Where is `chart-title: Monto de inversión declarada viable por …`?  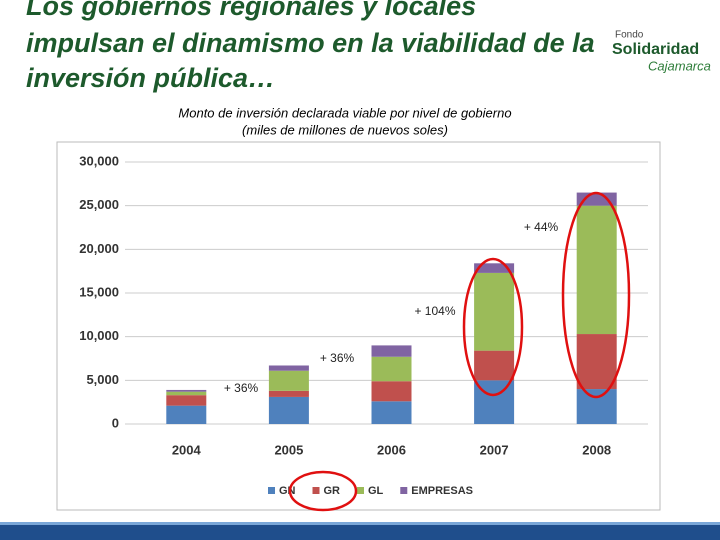
chart-title: Monto de inversión declarada viable por … is located at coordinates (344, 112).